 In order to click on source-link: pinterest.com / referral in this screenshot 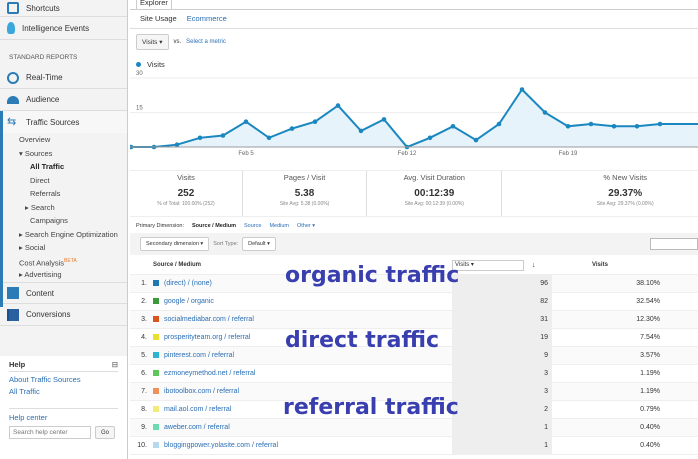, I will do `click(199, 355)`.